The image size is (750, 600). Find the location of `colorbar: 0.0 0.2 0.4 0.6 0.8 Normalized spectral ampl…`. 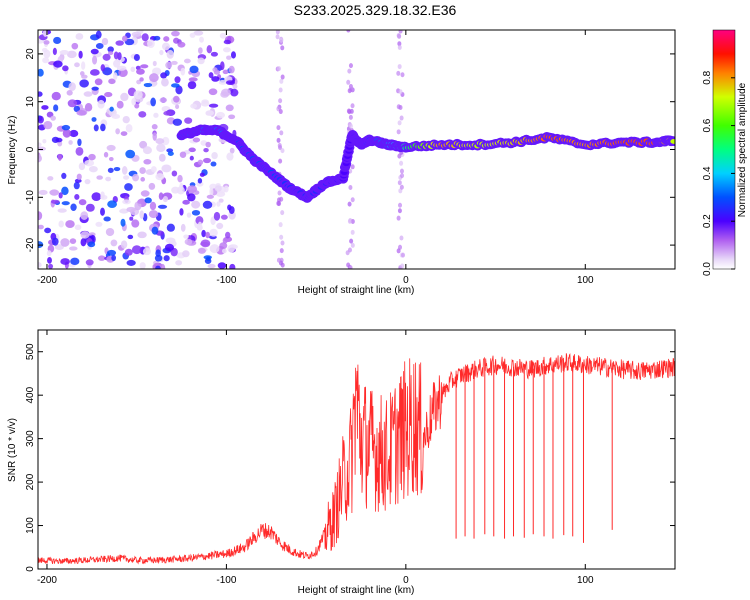

colorbar: 0.0 0.2 0.4 0.6 0.8 Normalized spectral ampl… is located at coordinates (725, 152).